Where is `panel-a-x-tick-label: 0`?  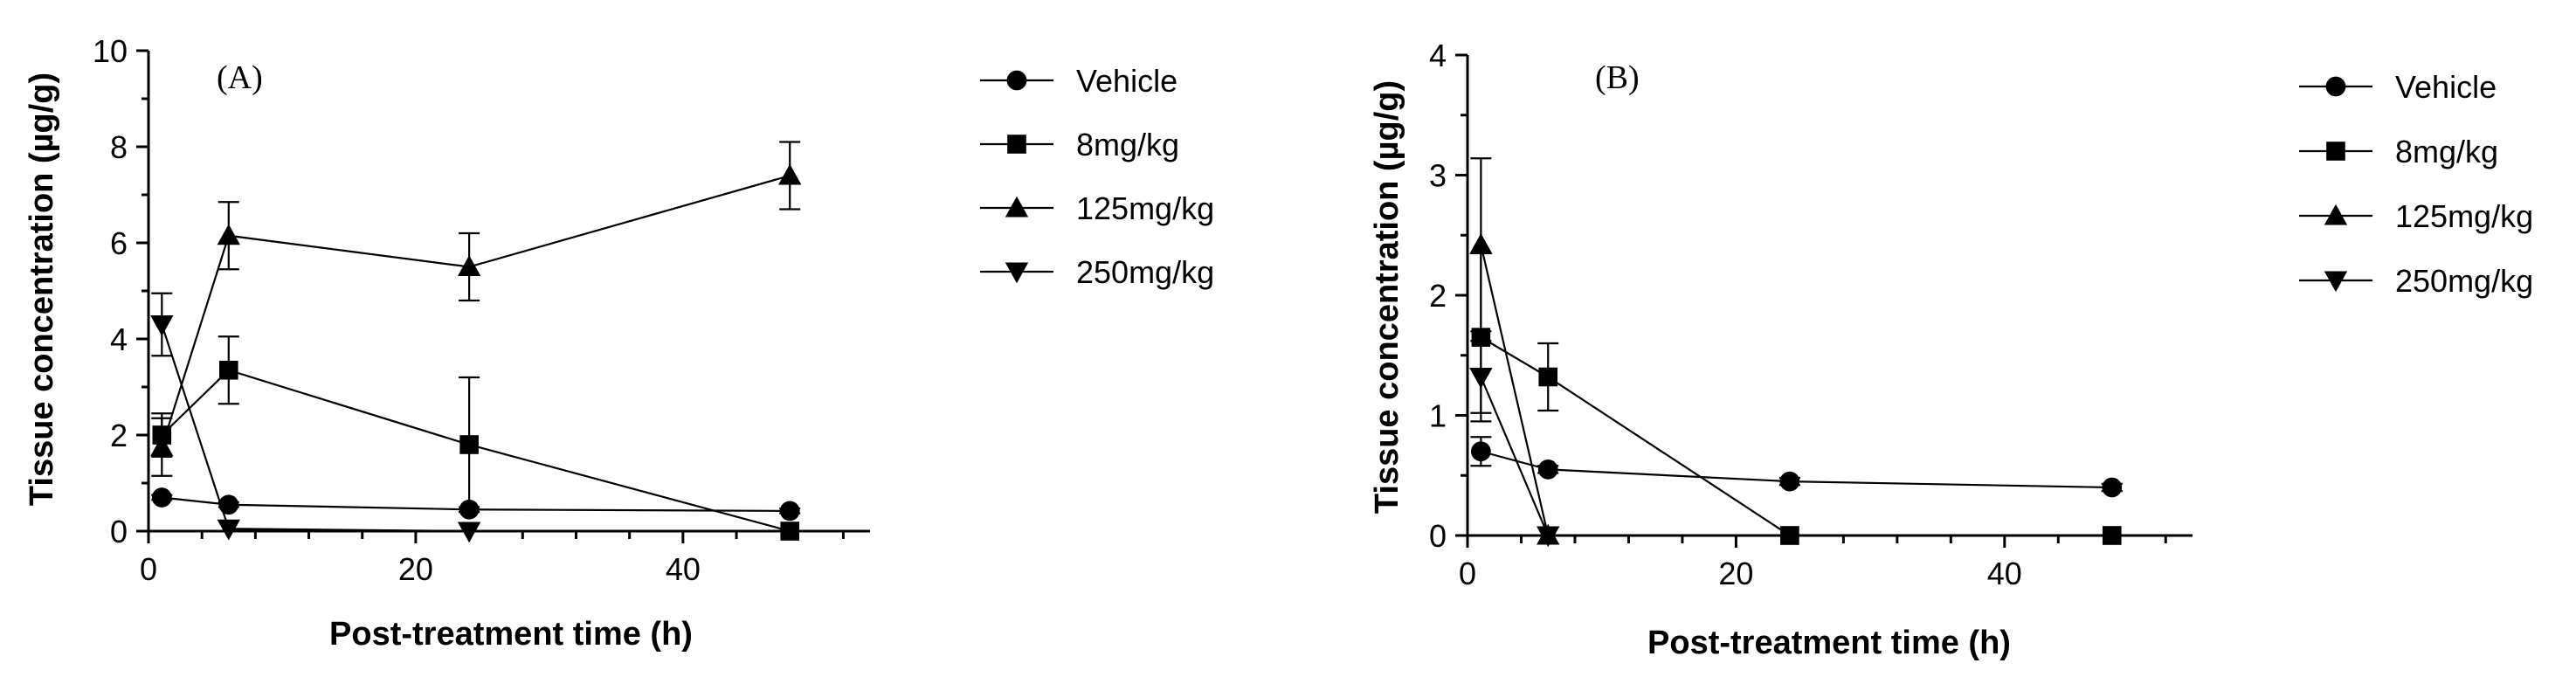
panel-a-x-tick-label: 0 is located at coordinates (148, 569).